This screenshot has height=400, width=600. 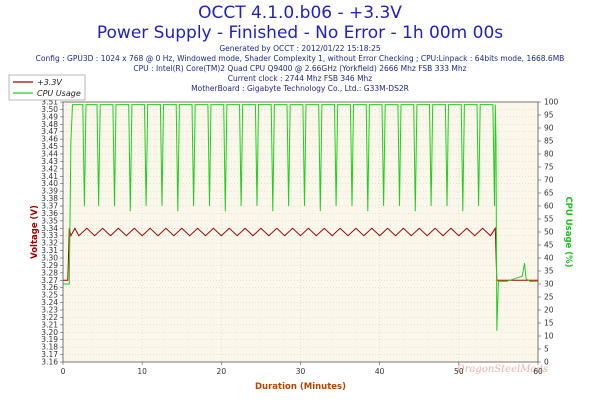 I want to click on info-generated: Generated by OCCT : 2012/01/22 15:18:25, so click(x=300, y=48).